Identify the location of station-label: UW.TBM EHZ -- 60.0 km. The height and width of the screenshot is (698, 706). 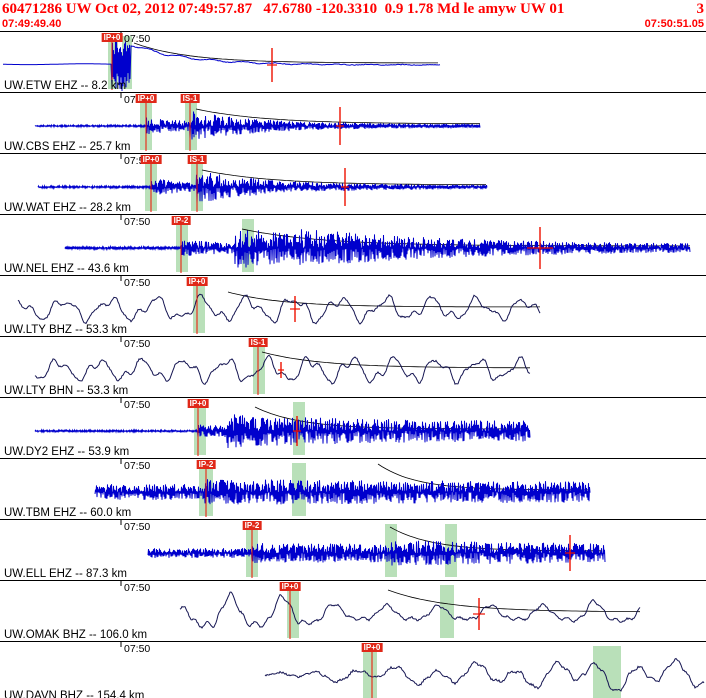
(68, 513).